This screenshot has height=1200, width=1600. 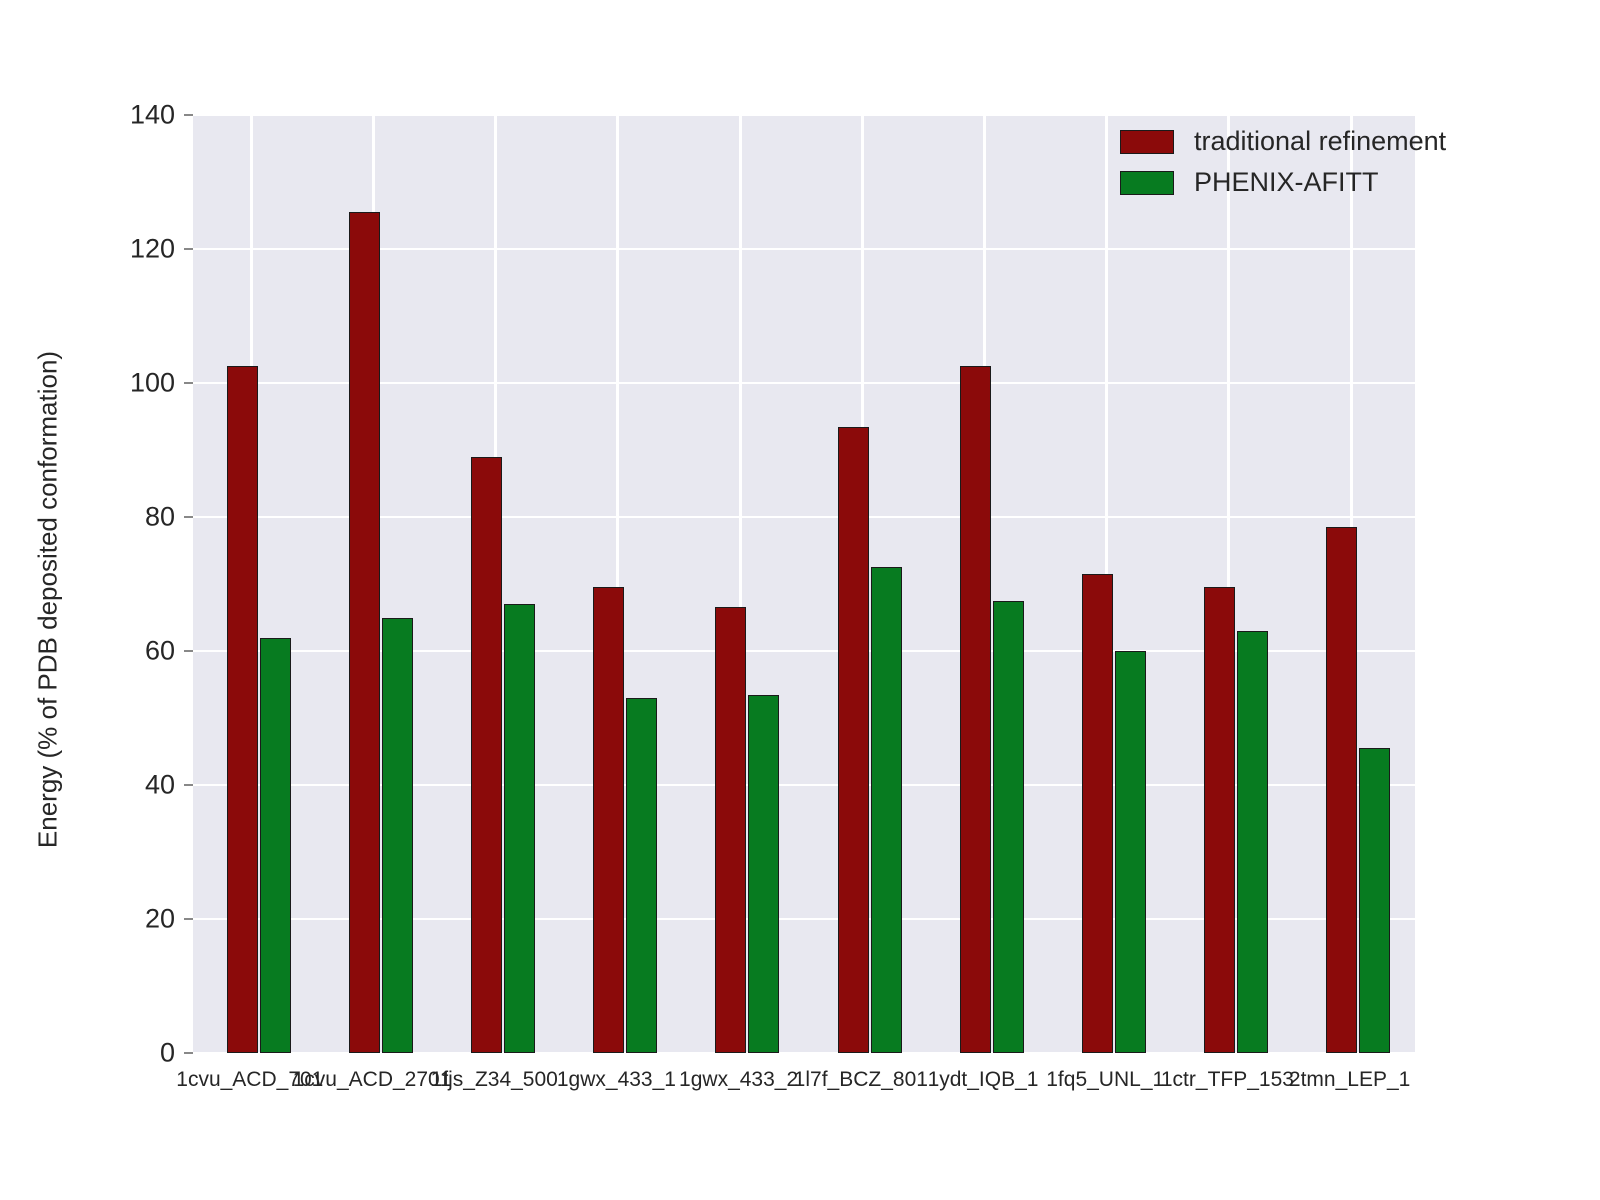 I want to click on x-tick-label: 1cvu_ACD_701, so click(x=250, y=1079).